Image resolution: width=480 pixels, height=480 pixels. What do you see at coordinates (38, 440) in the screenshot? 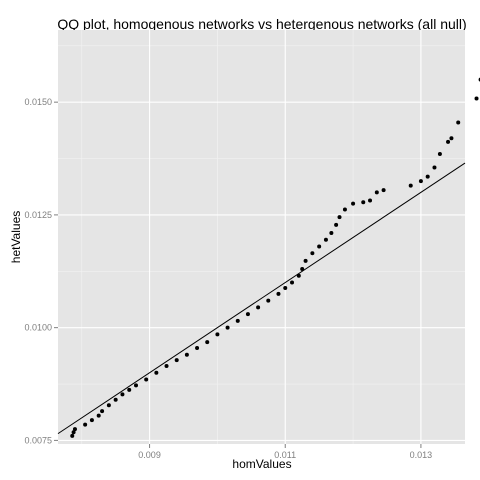
I see `y-tick-label: 0.0075` at bounding box center [38, 440].